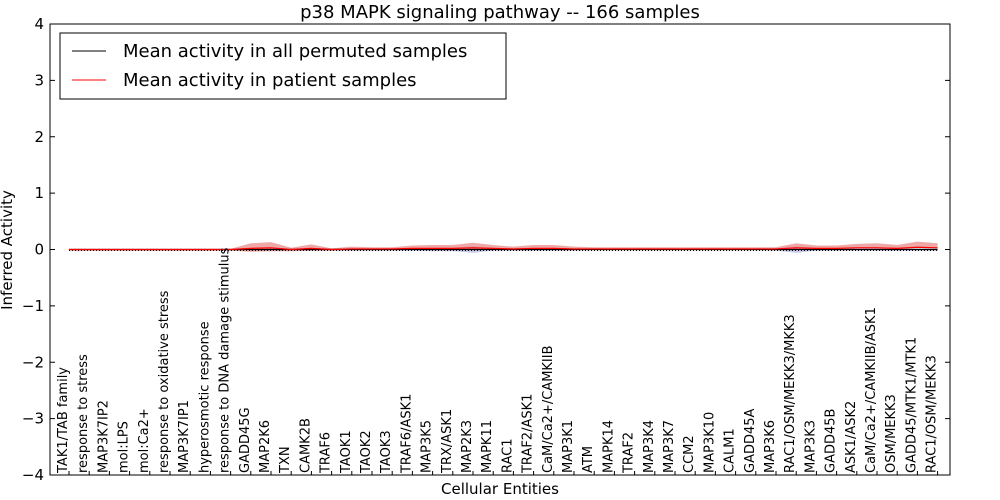 This screenshot has height=500, width=1000. Describe the element at coordinates (790, 393) in the screenshot. I see `x-category-label: RAC1/OSM/MEKK3/MKK3` at that location.